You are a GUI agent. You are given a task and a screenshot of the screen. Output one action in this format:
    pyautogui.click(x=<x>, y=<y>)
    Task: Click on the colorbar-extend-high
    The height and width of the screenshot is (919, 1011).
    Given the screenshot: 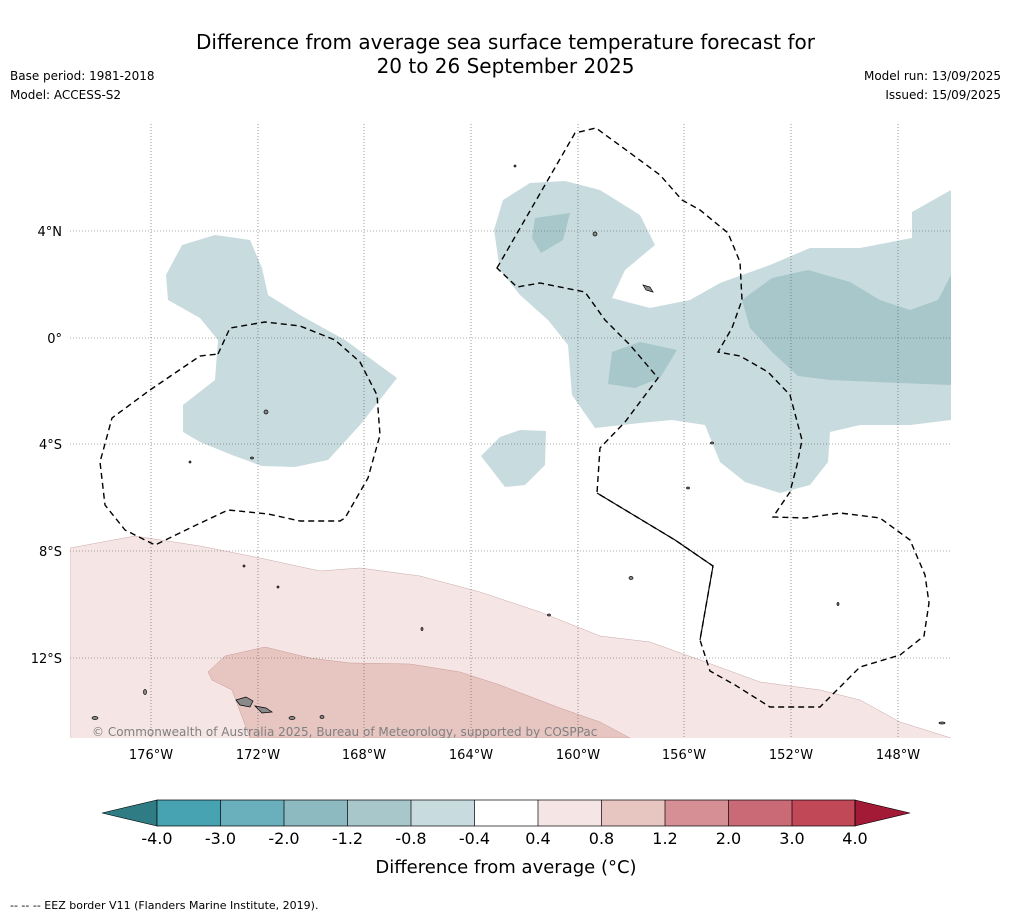 What is the action you would take?
    pyautogui.click(x=882, y=813)
    